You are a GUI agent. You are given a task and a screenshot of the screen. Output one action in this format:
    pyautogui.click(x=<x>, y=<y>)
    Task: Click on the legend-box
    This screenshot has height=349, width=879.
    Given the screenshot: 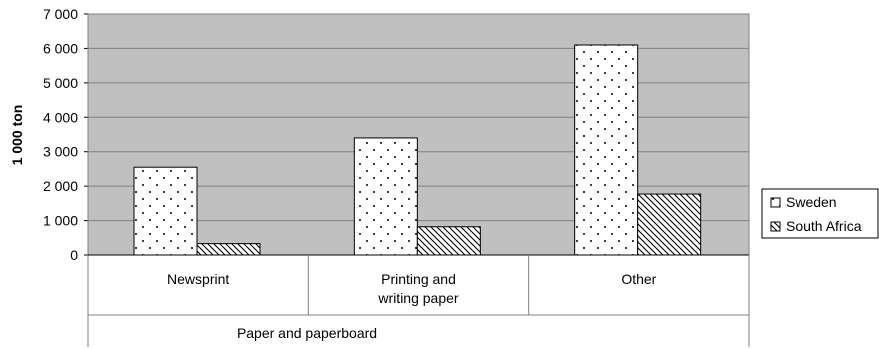 What is the action you would take?
    pyautogui.click(x=820, y=213)
    